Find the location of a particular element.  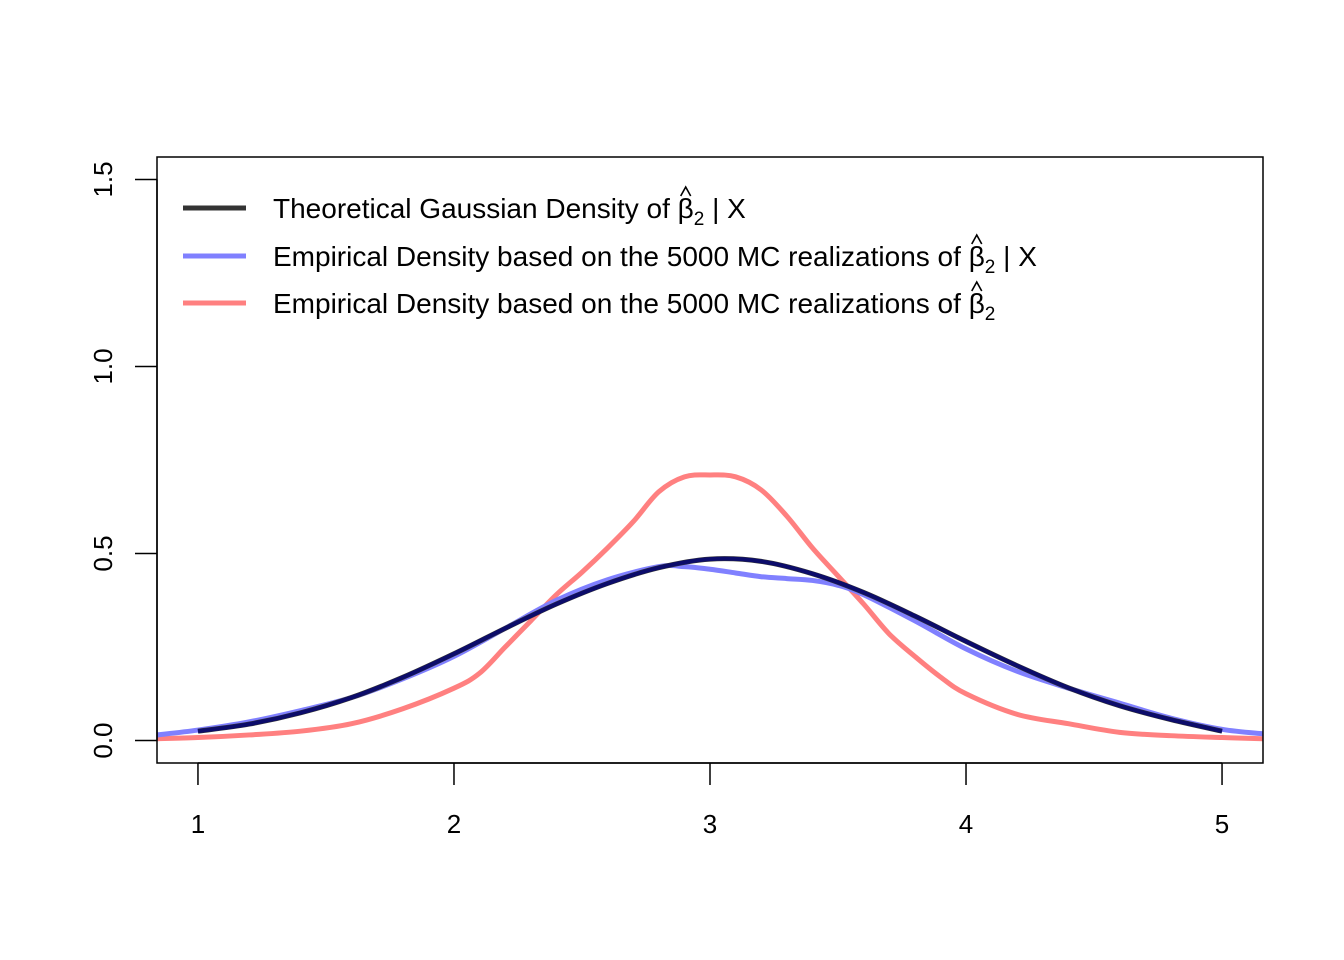

y-tick-label: 1.5 is located at coordinates (103, 179).